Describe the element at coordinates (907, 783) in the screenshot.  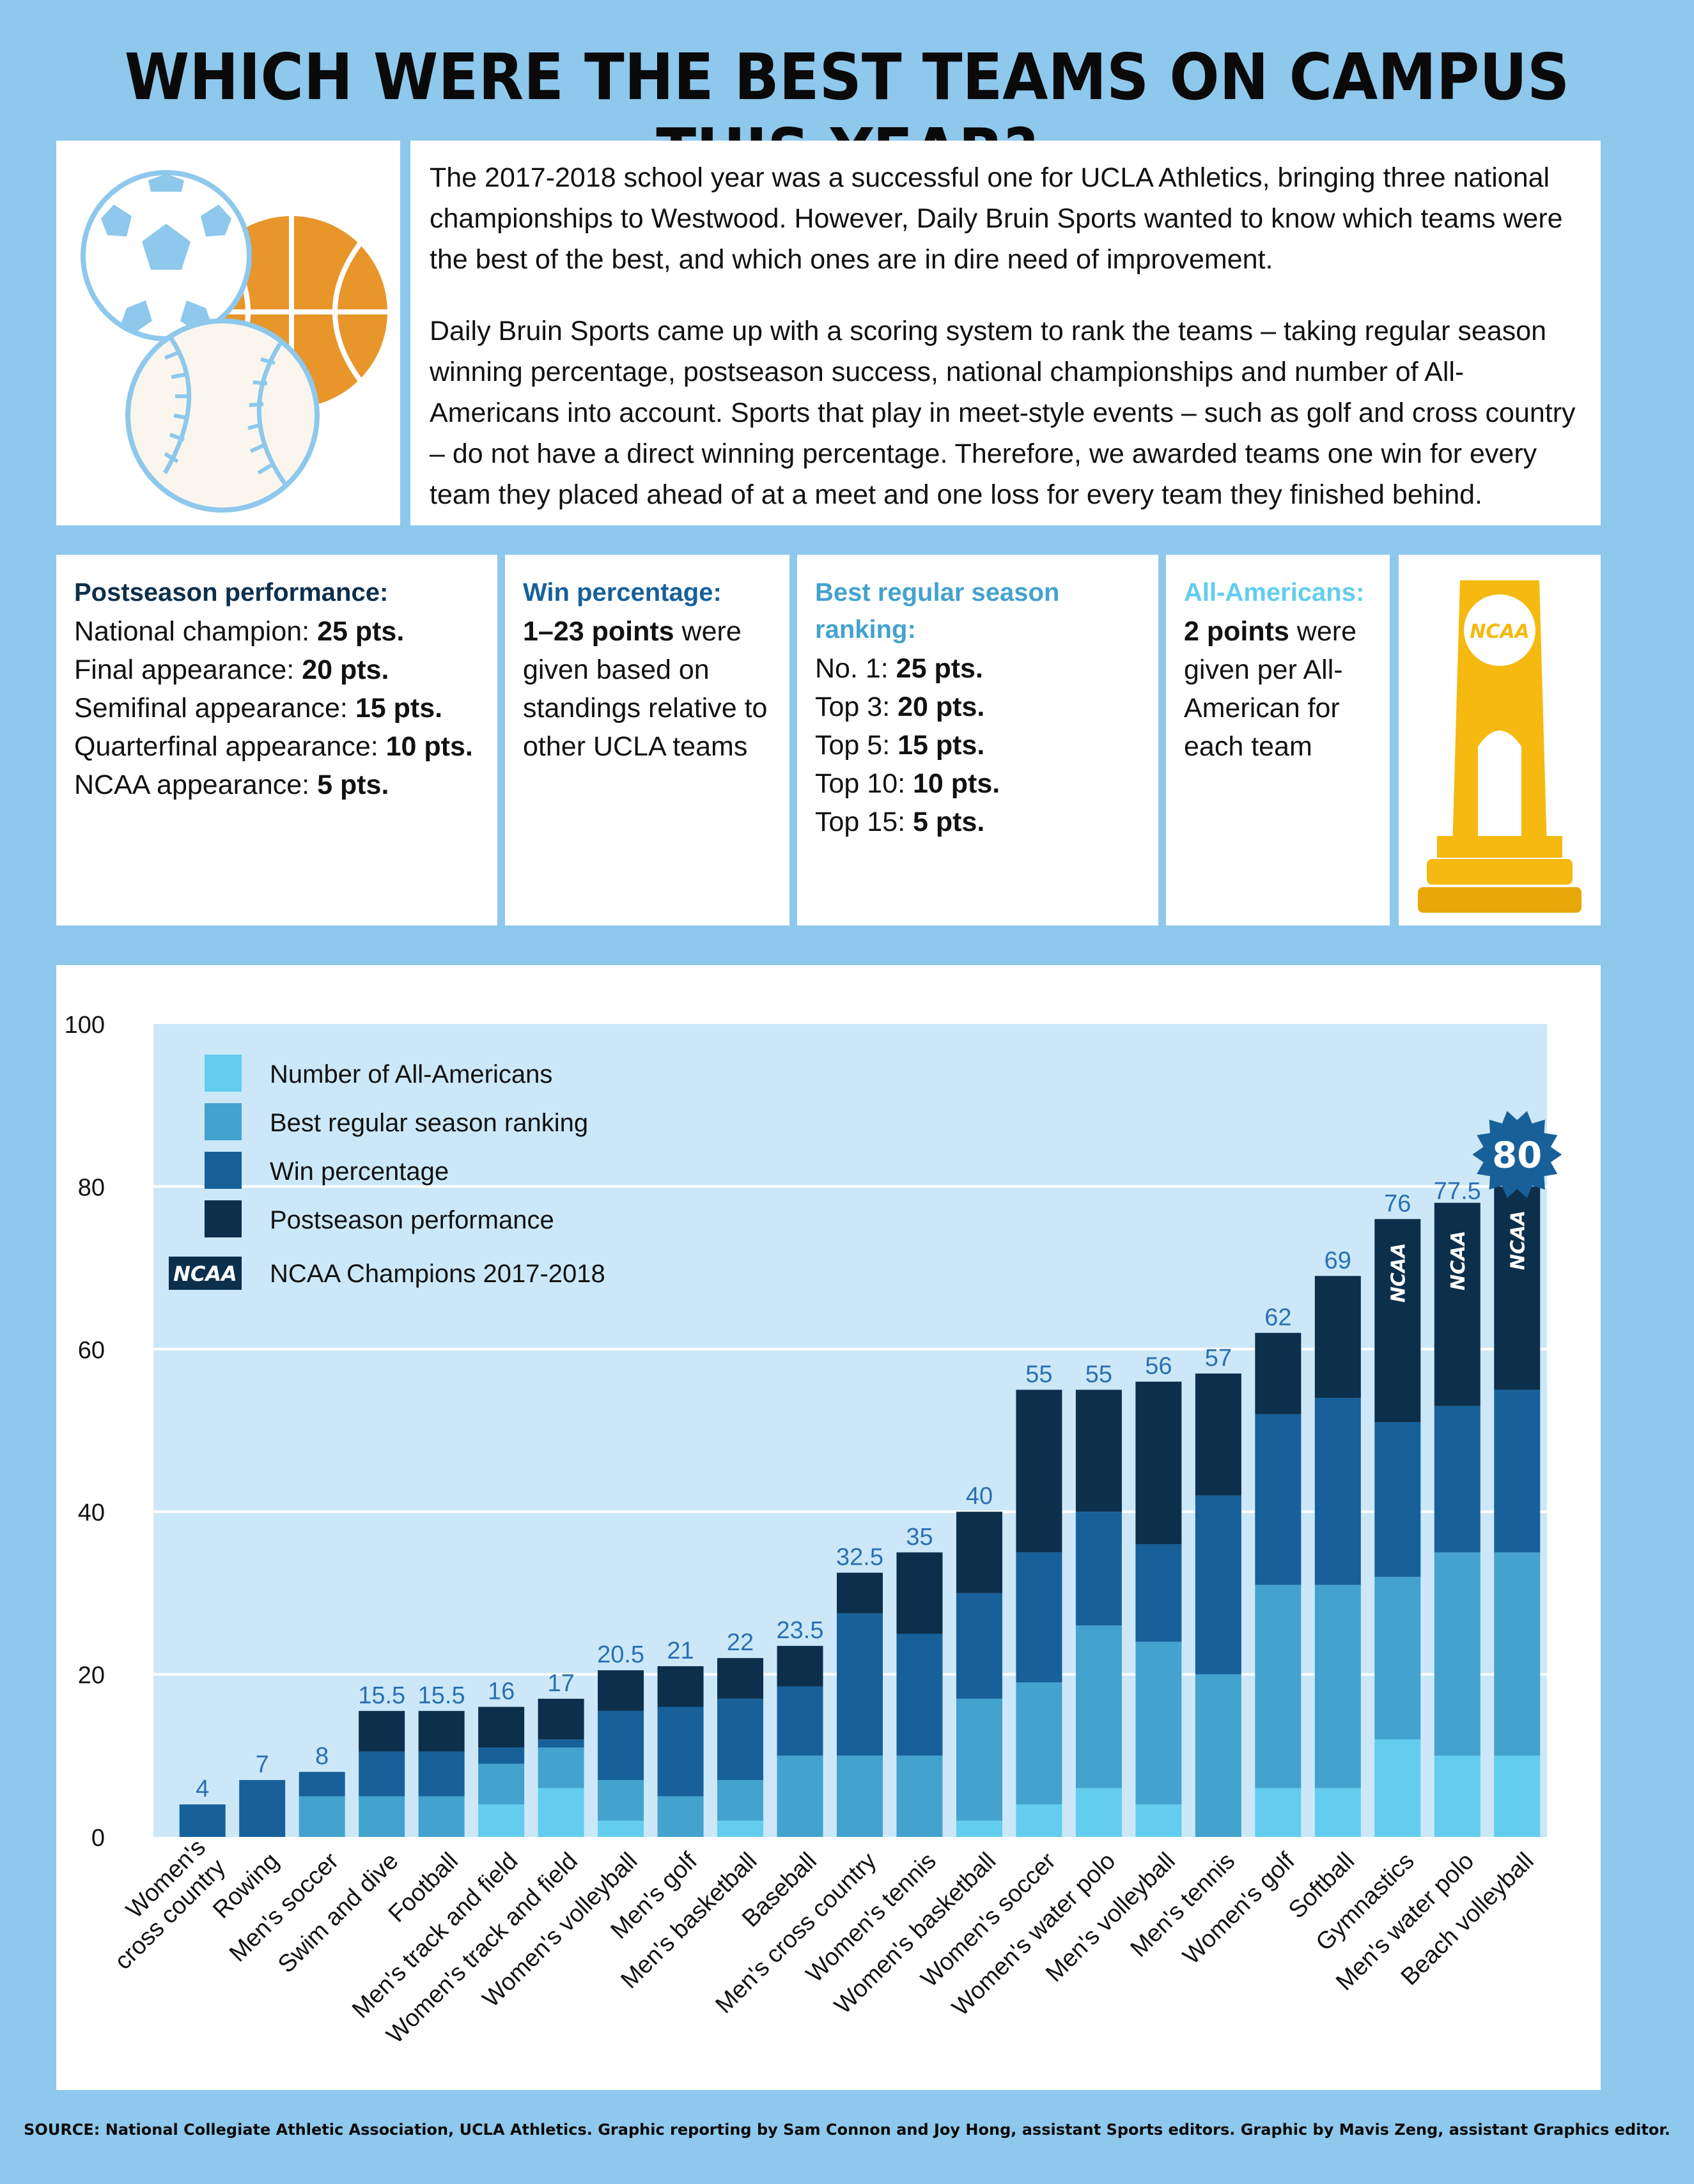
I see `rule-line: Top 10: 10 pts.` at that location.